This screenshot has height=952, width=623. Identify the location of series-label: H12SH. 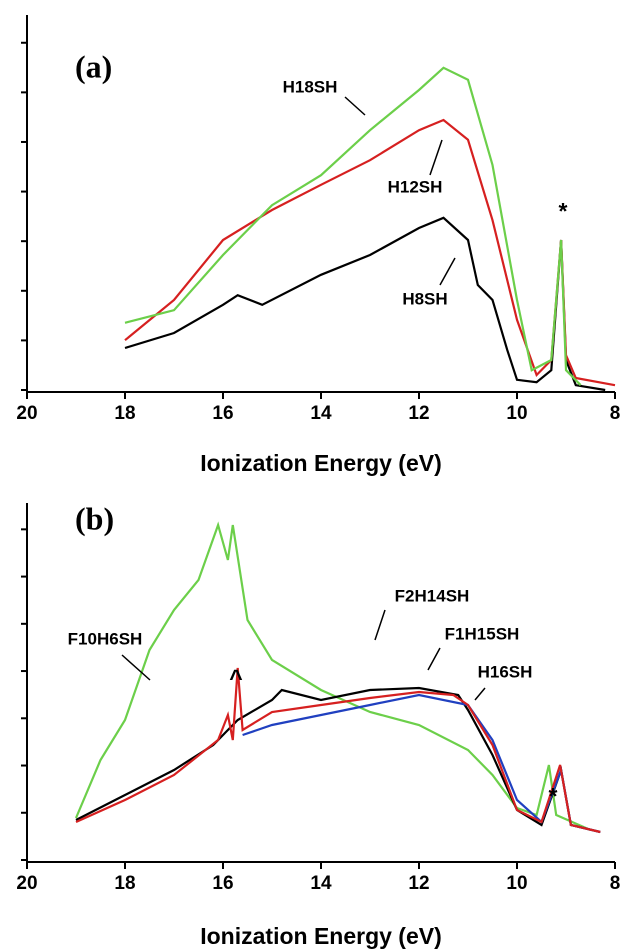
(415, 186).